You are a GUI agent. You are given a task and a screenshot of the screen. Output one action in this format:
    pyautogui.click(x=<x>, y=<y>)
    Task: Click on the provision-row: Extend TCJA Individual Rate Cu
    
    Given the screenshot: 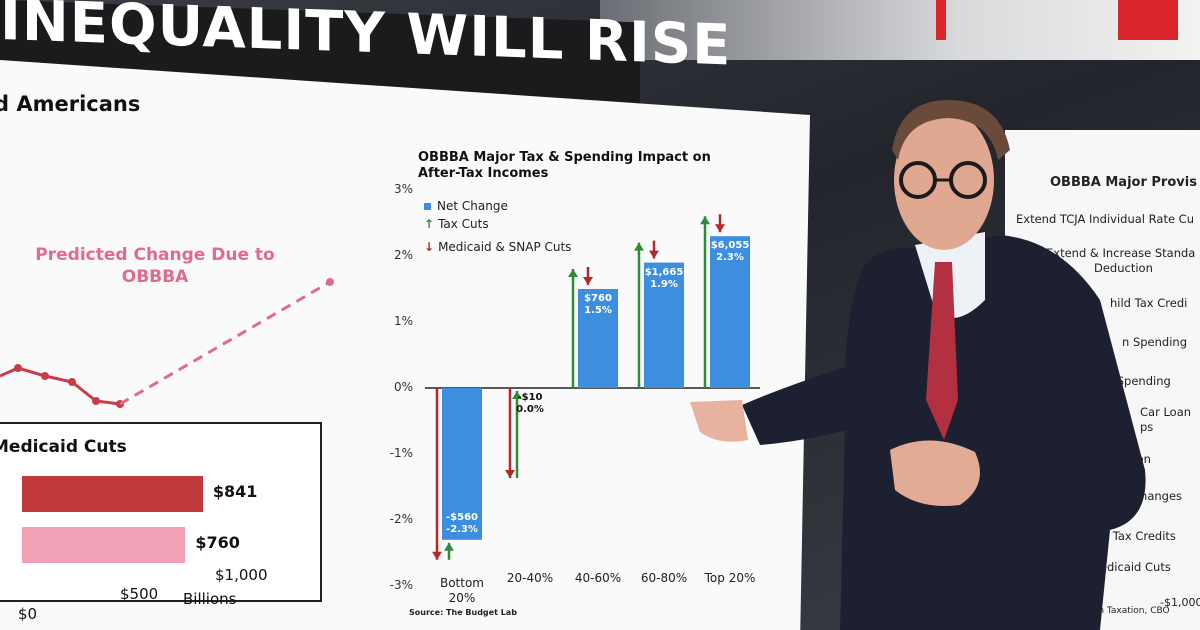 What is the action you would take?
    pyautogui.click(x=1105, y=219)
    